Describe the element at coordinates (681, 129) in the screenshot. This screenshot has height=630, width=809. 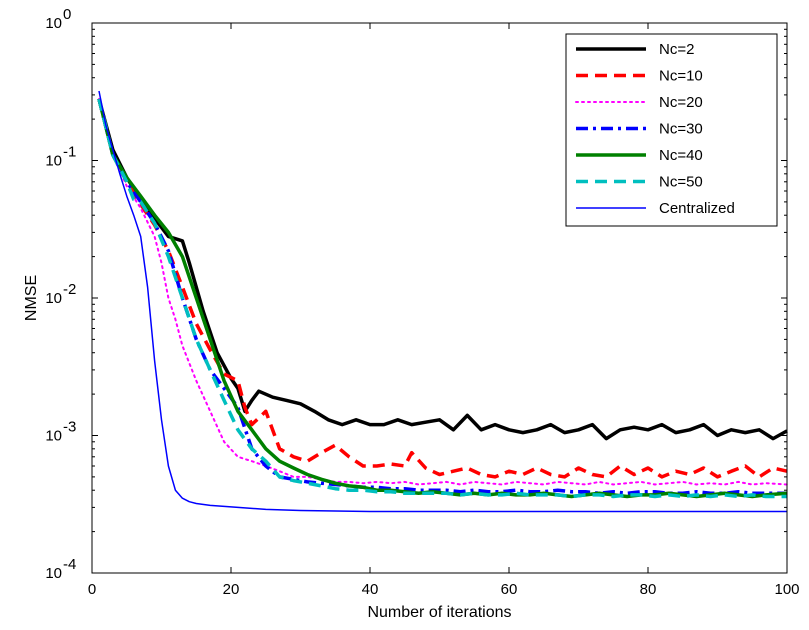
I see `legend-label-nc-30: Nc=30` at that location.